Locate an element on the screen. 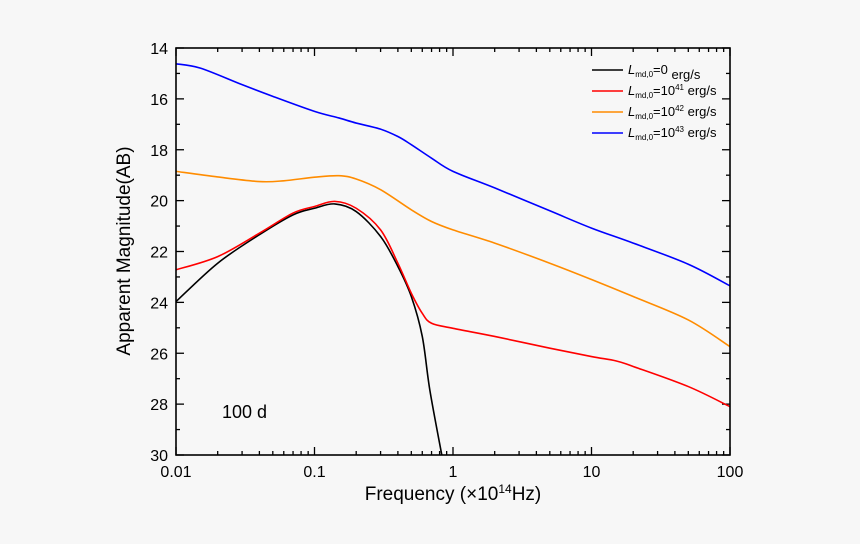 The width and height of the screenshot is (860, 544). x-tick-label: 0.1 is located at coordinates (314, 472).